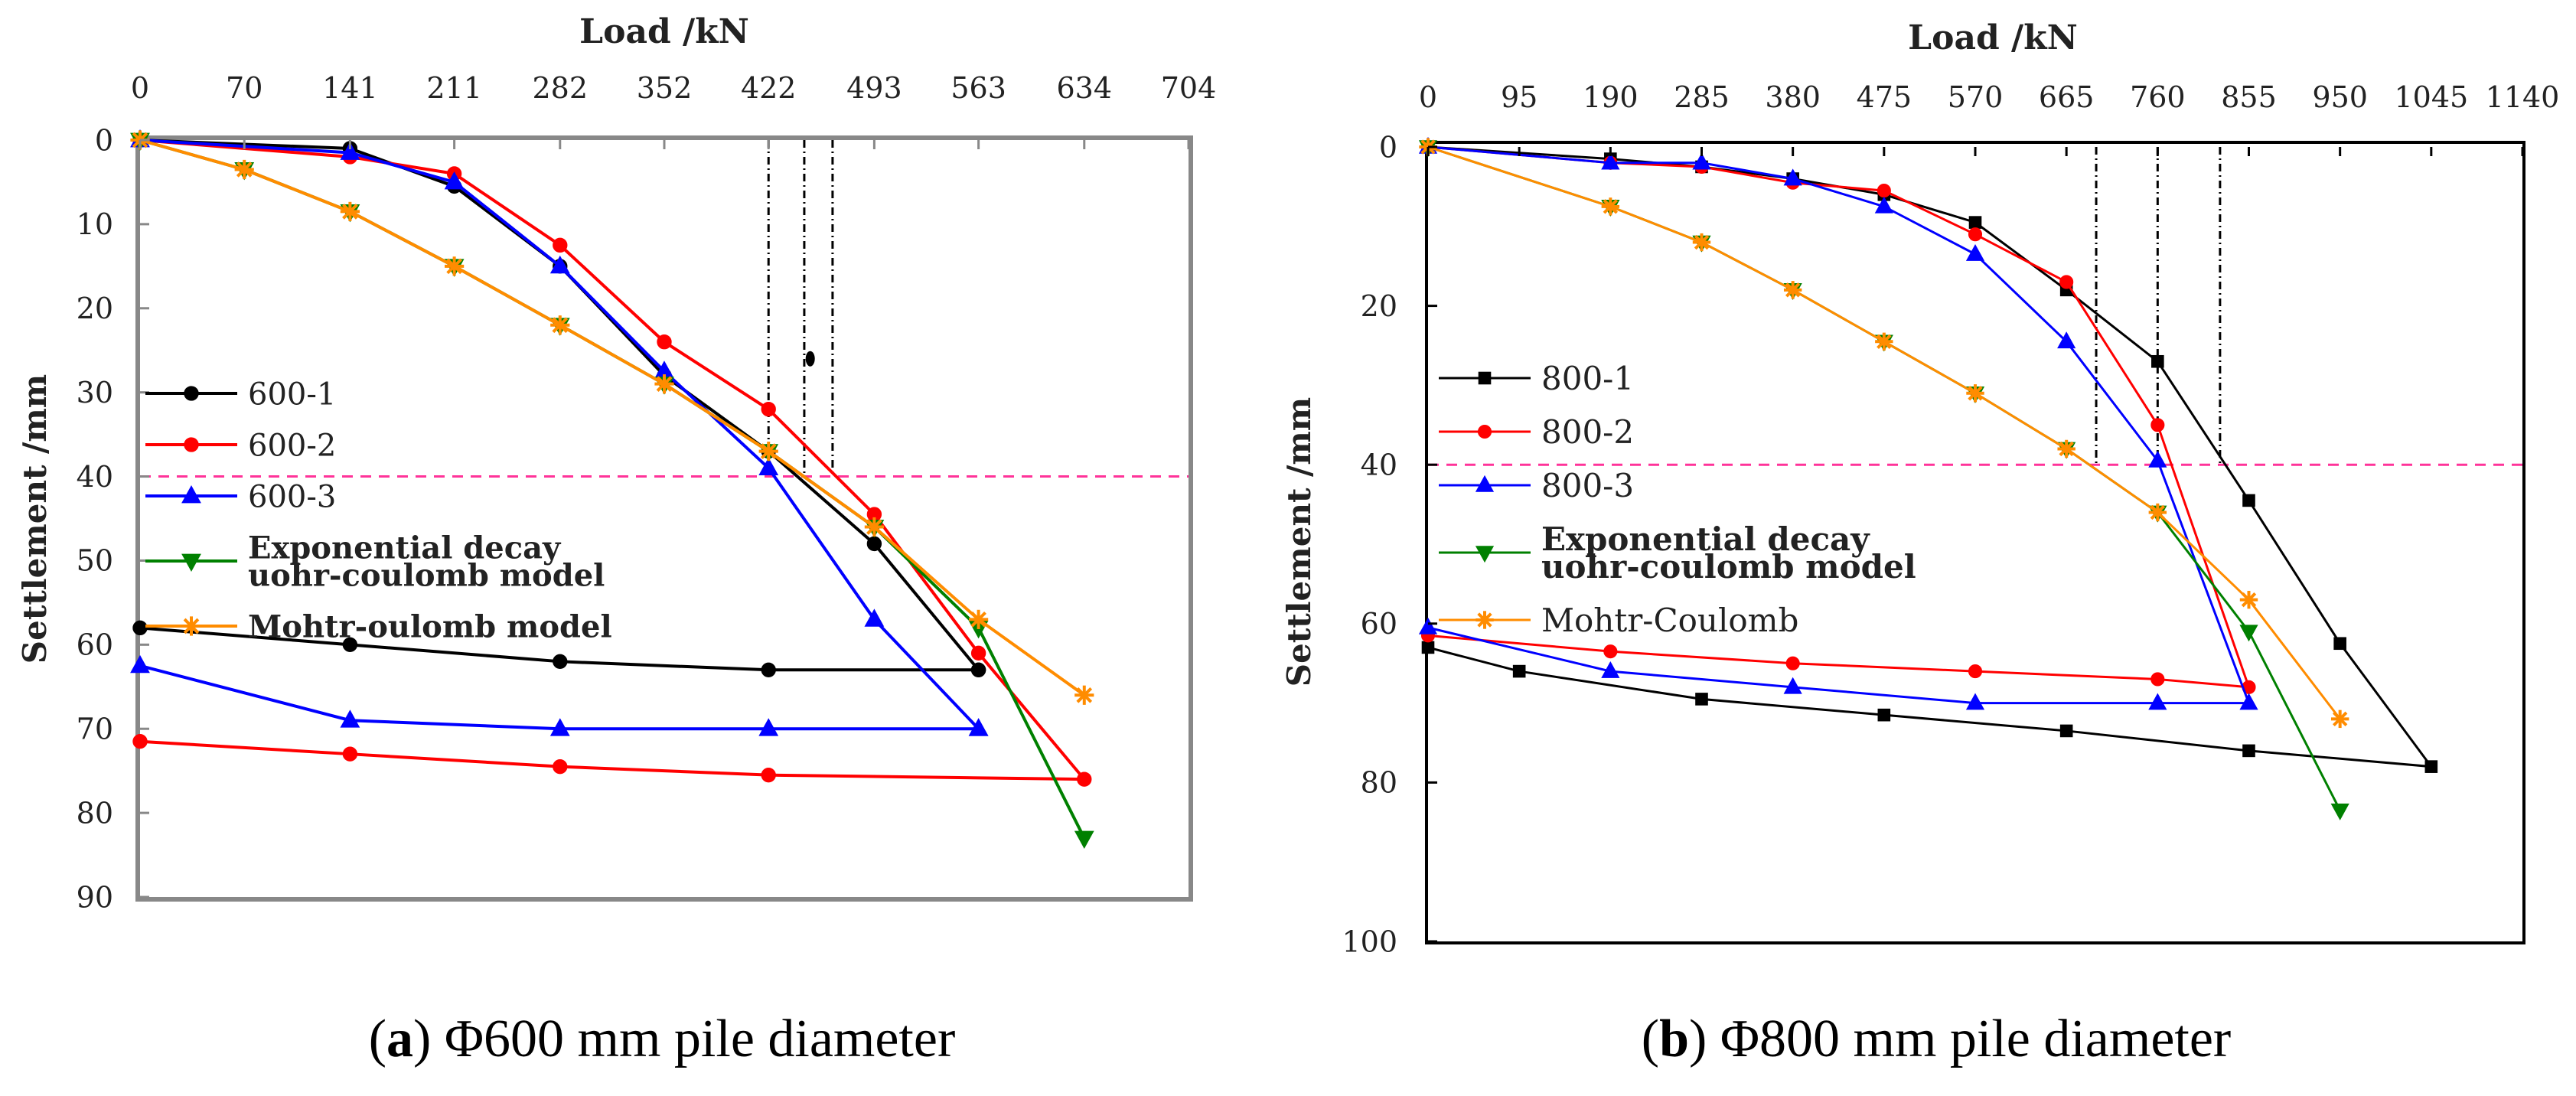 The width and height of the screenshot is (2576, 1096). Describe the element at coordinates (1936, 1039) in the screenshot. I see `caption-b: (b) Φ800 mm pile diameter` at that location.